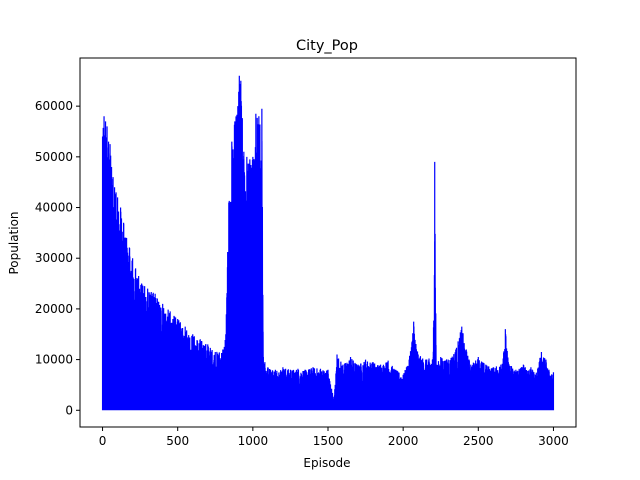  I want to click on x-tick-label: 500, so click(177, 441).